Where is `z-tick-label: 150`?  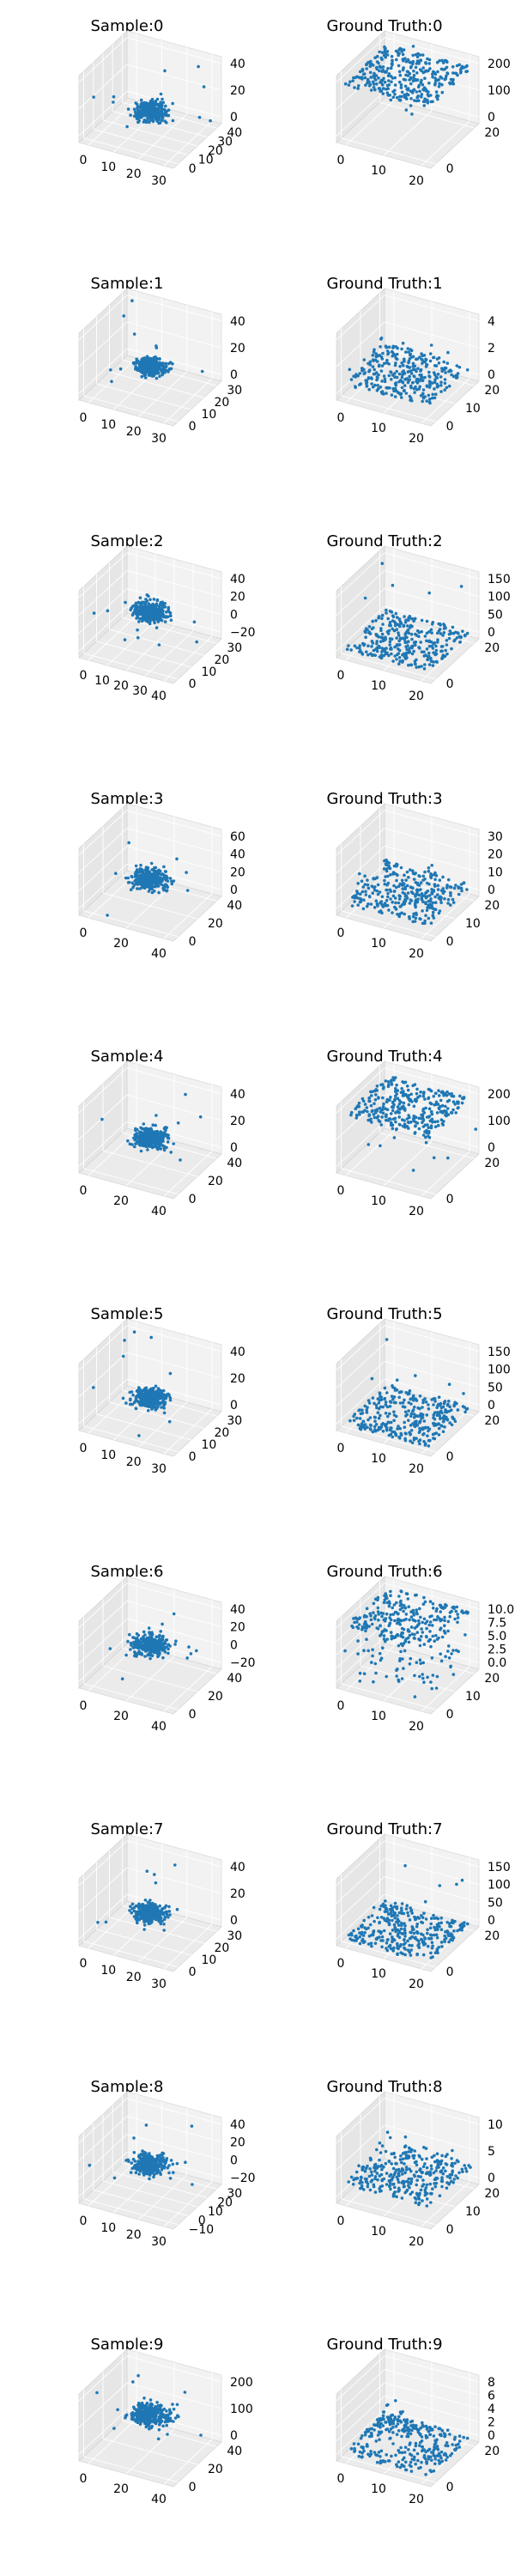
z-tick-label: 150 is located at coordinates (499, 579).